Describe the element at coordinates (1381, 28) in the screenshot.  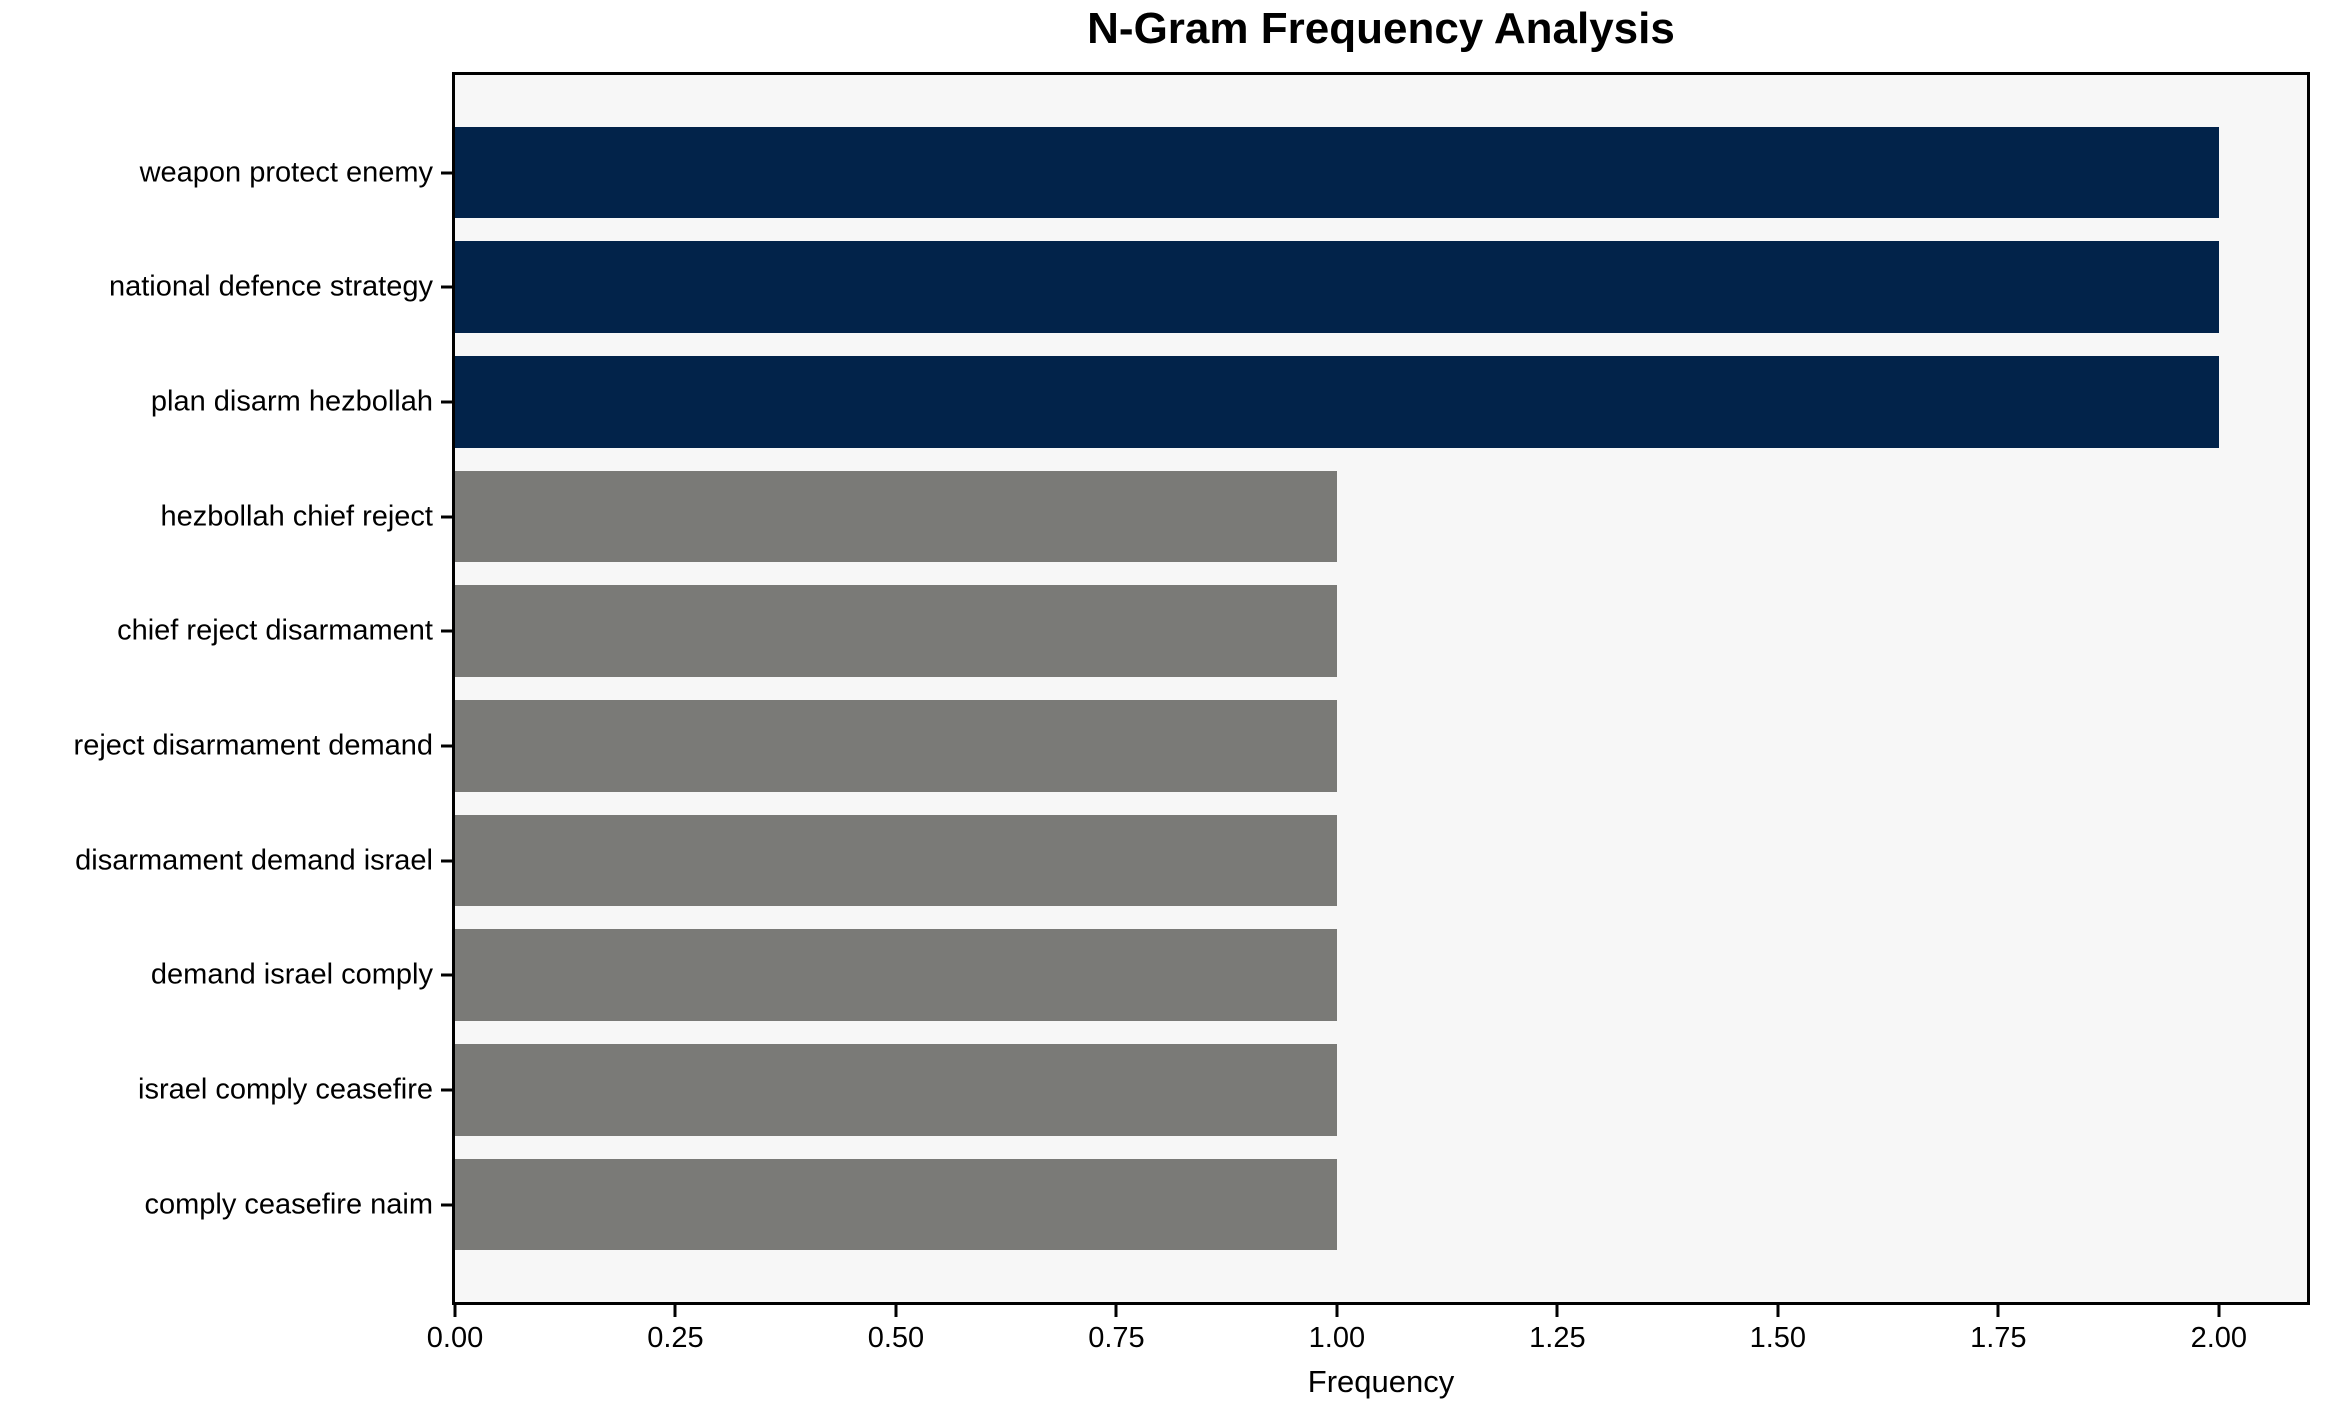
I see `chart-title: N-Gram Frequency Analysis` at that location.